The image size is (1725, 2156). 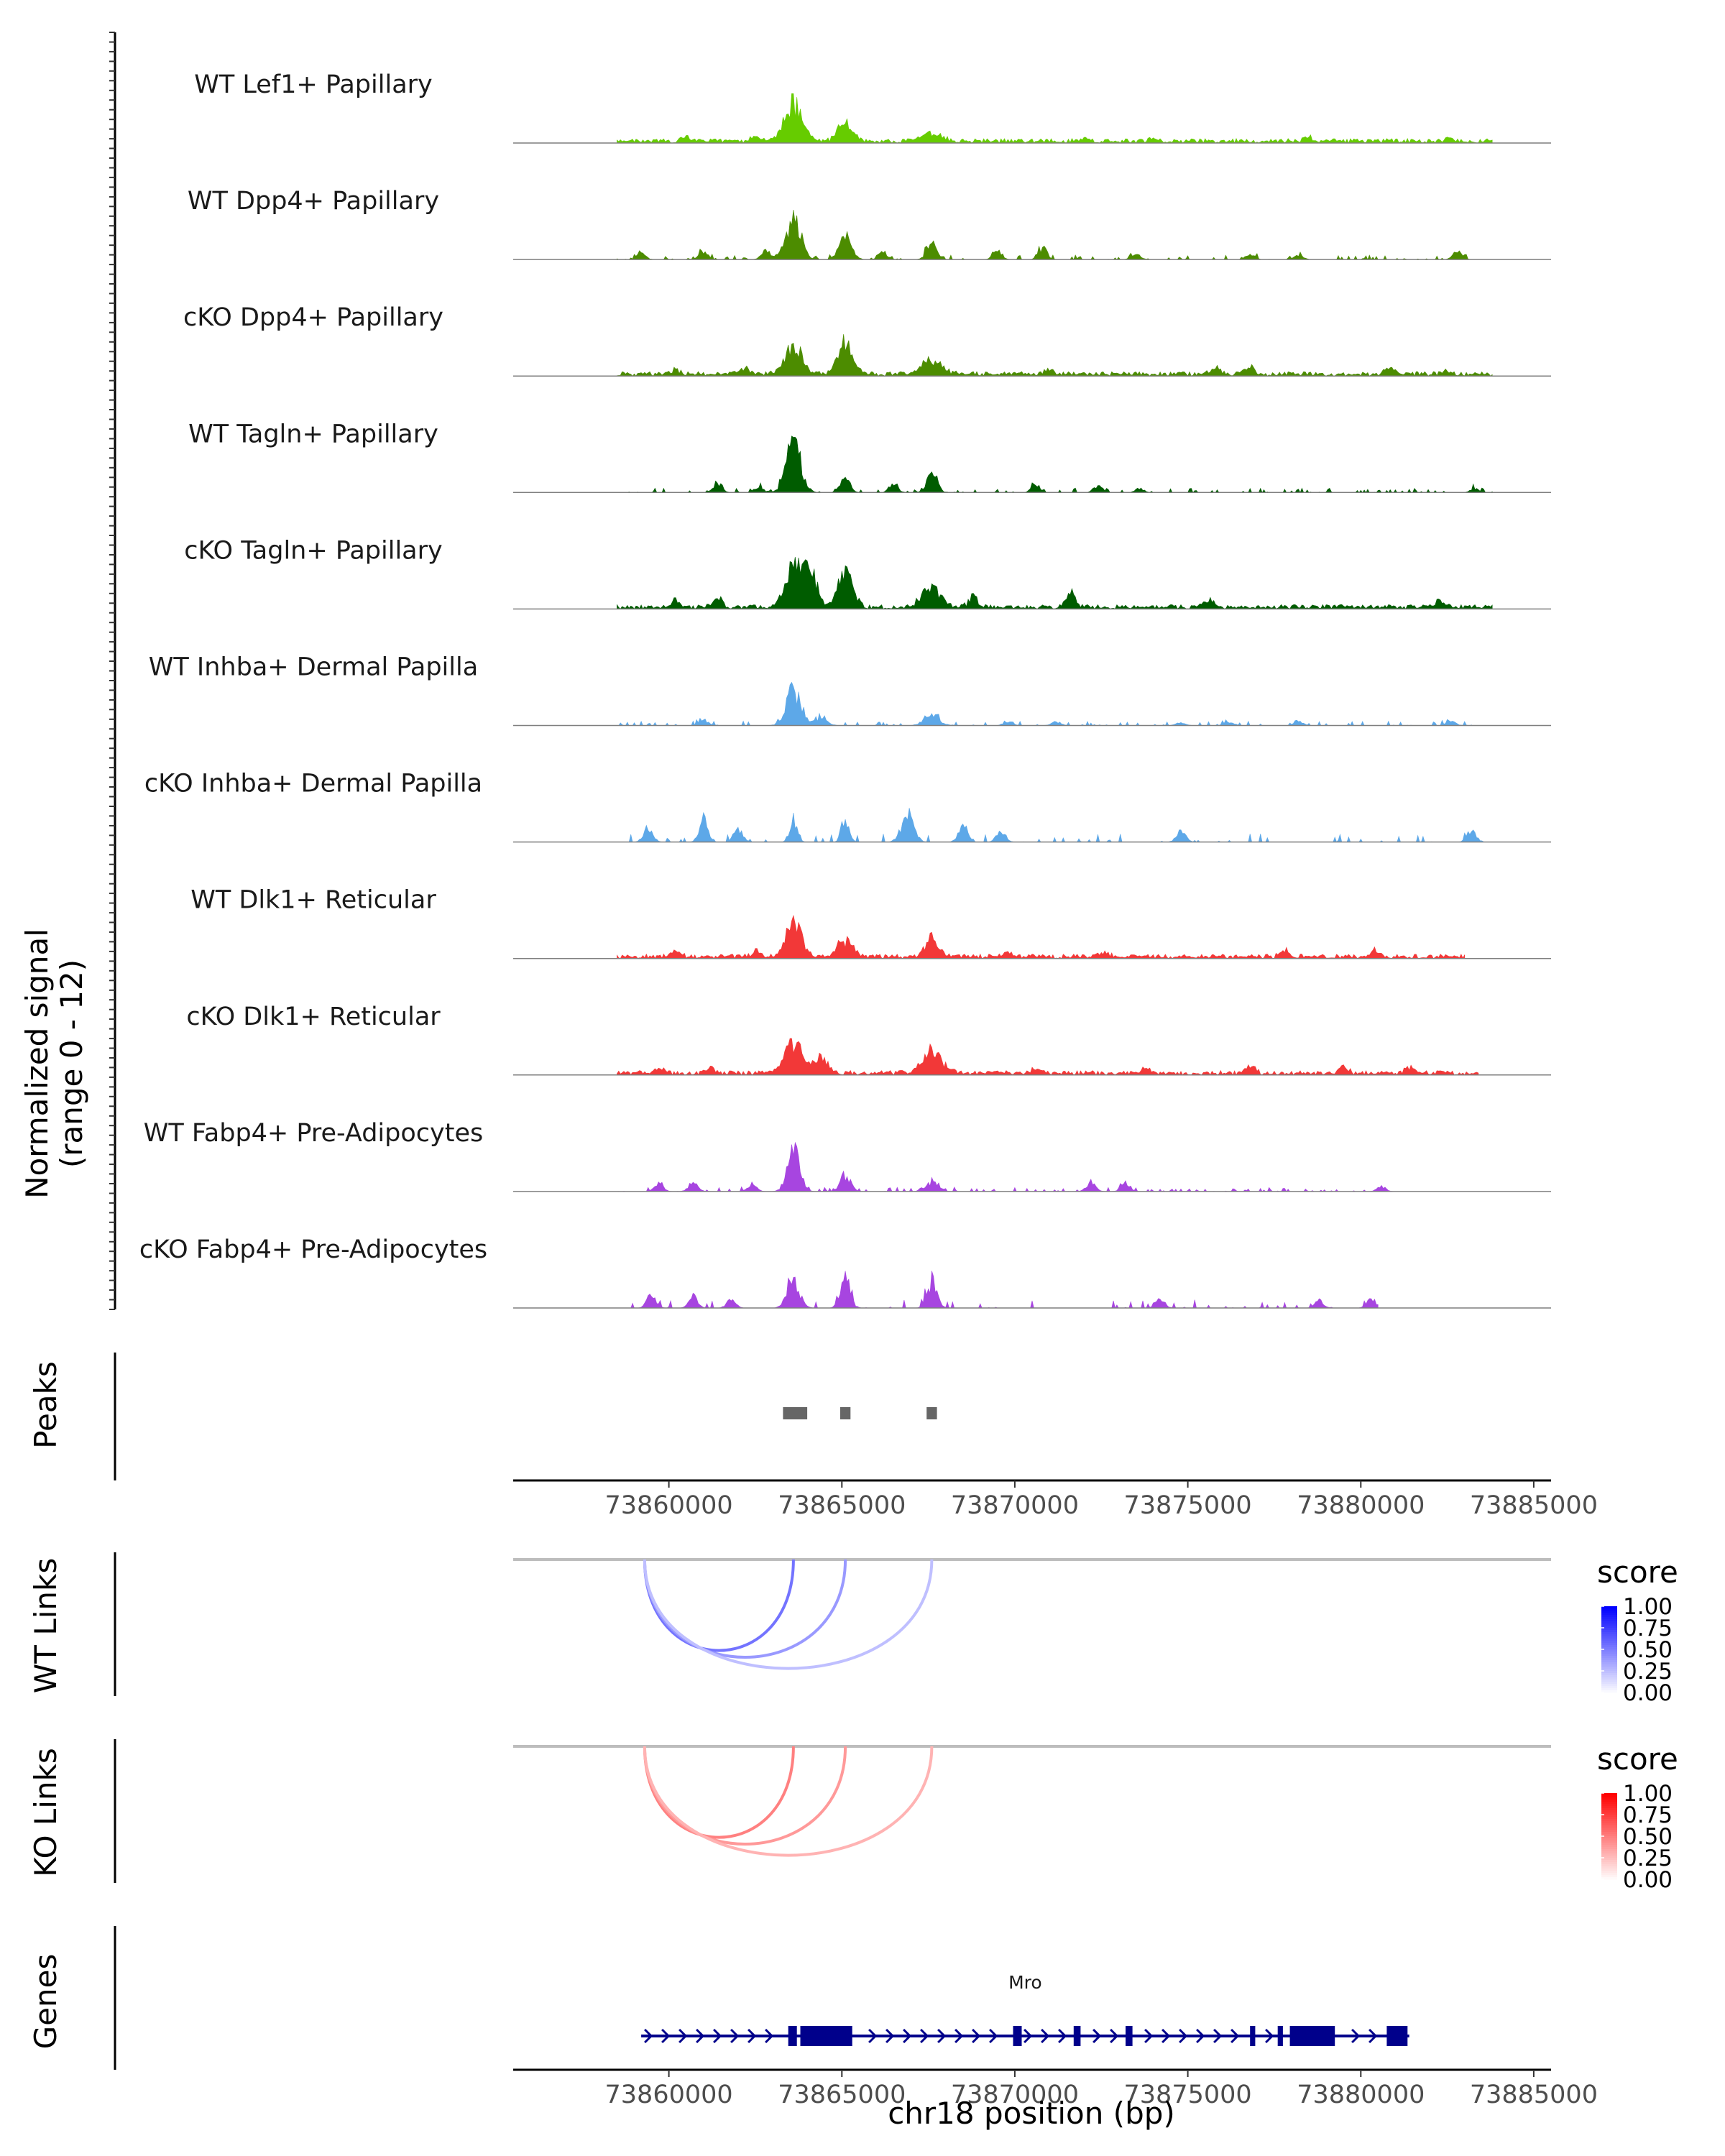 I want to click on track-label: cKO Dpp4+ Papillary, so click(x=313, y=317).